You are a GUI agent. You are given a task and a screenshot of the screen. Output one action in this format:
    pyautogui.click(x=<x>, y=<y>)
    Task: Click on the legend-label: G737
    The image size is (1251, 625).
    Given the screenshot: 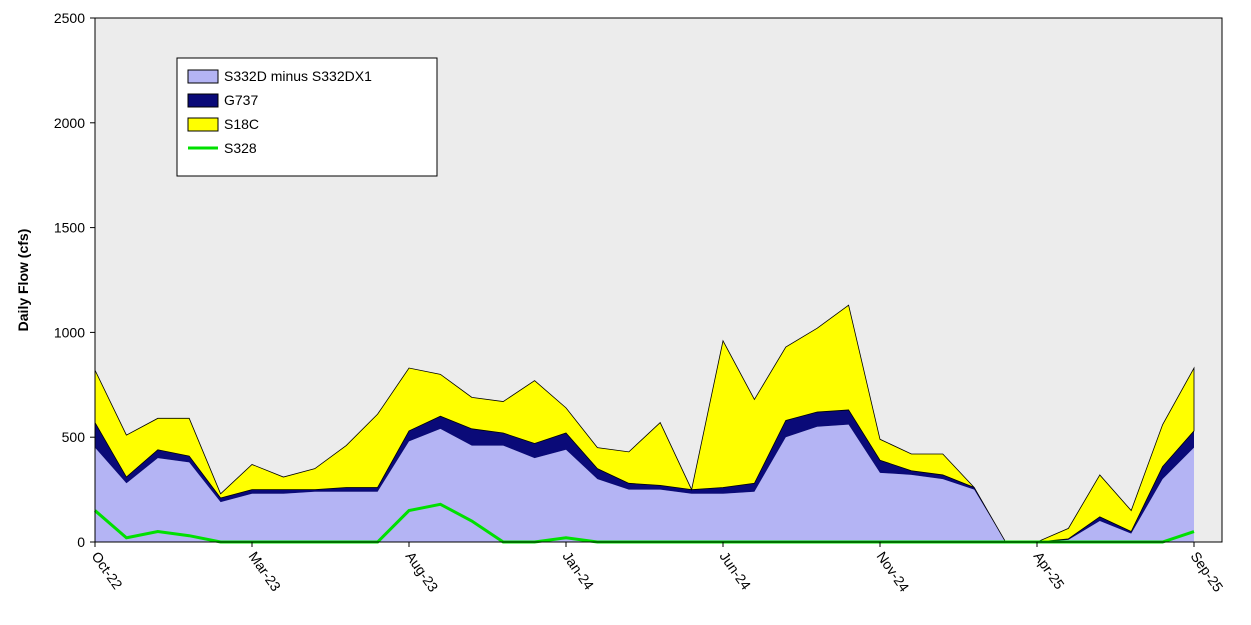 What is the action you would take?
    pyautogui.click(x=241, y=100)
    